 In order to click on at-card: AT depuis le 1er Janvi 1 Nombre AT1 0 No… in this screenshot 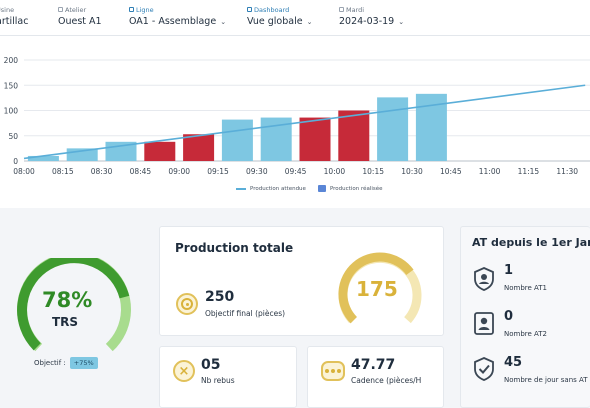, I will do `click(525, 317)`.